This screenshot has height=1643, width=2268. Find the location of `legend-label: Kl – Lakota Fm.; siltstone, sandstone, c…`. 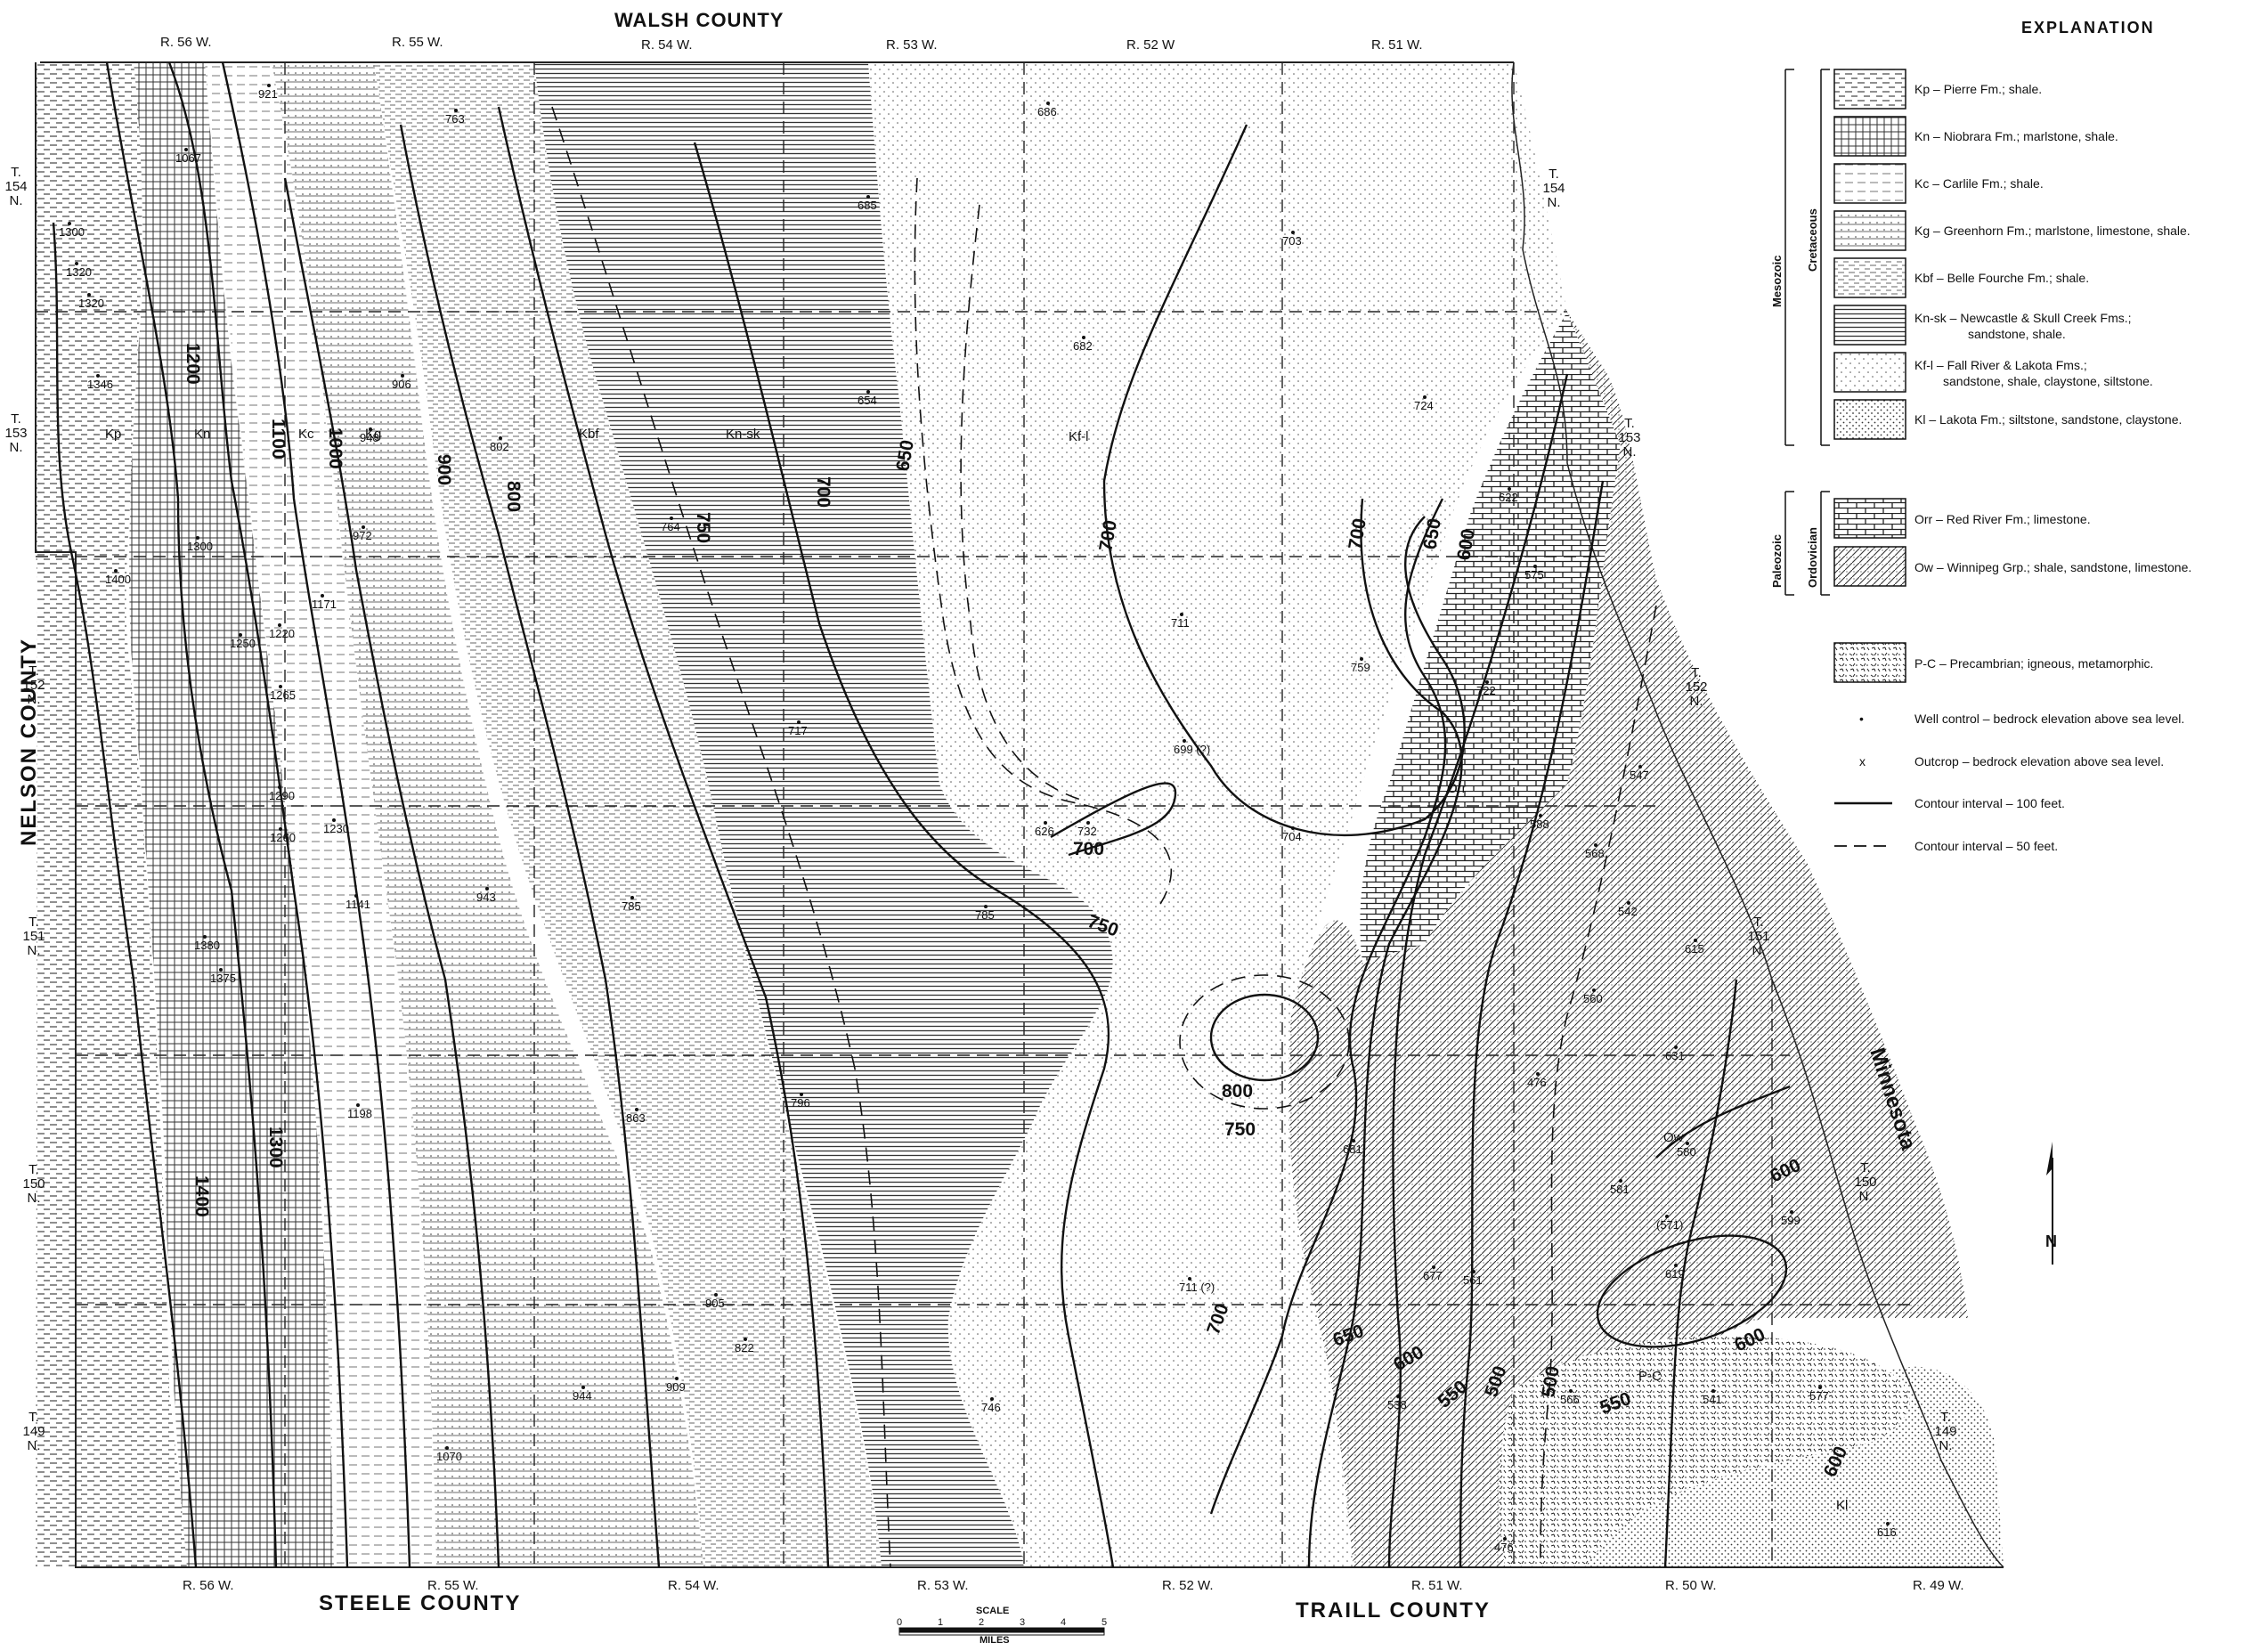

legend-label: Kl – Lakota Fm.; siltstone, sandstone, c… is located at coordinates (2048, 419).